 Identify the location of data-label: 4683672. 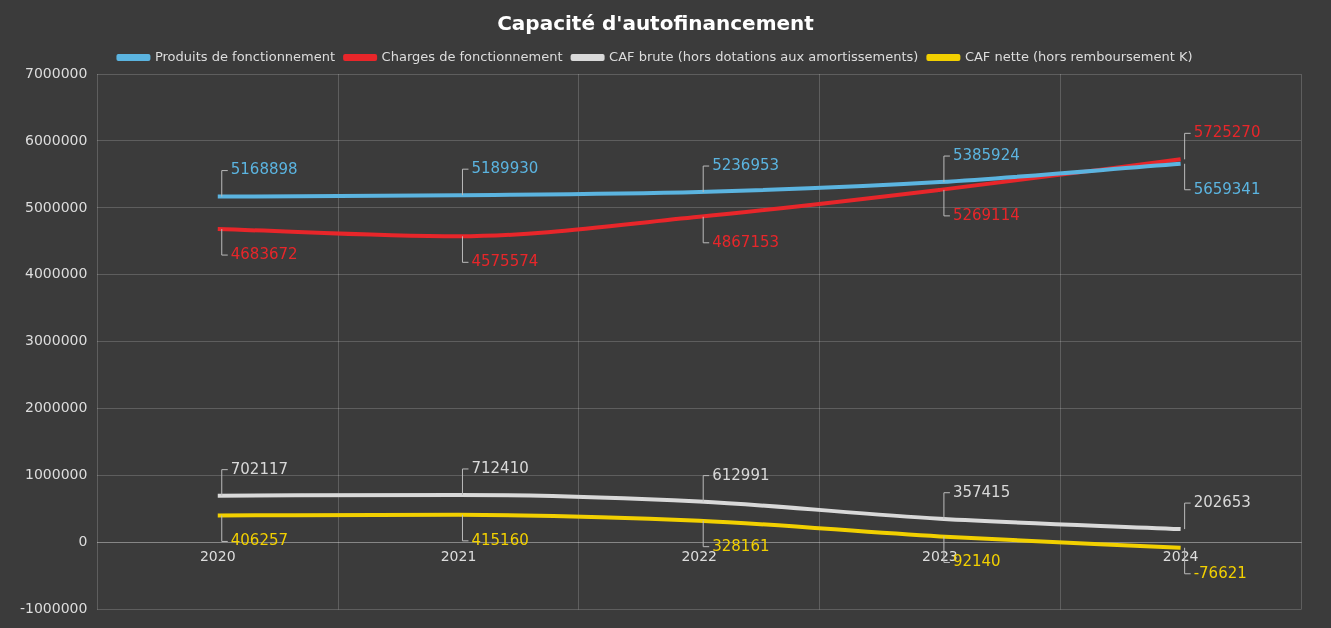
(264, 253).